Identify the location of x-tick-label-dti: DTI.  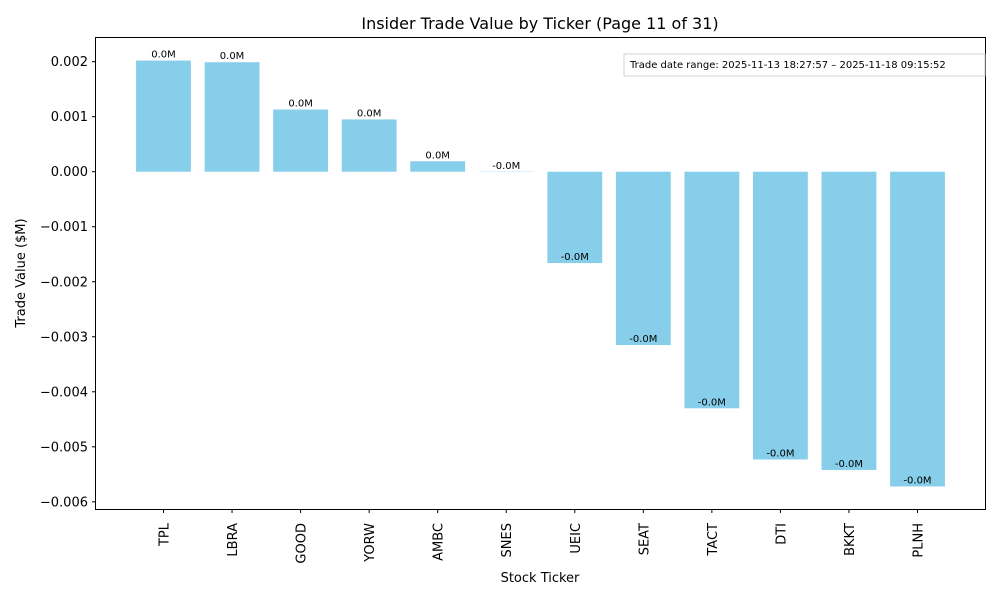
(781, 534).